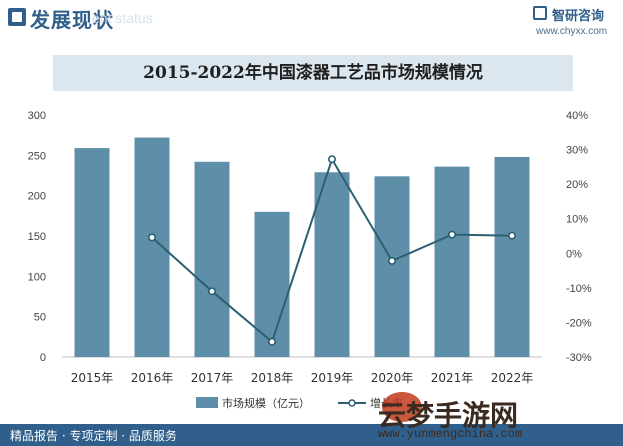 Image resolution: width=623 pixels, height=446 pixels. What do you see at coordinates (579, 323) in the screenshot?
I see `y-right-tick-label: -20%` at bounding box center [579, 323].